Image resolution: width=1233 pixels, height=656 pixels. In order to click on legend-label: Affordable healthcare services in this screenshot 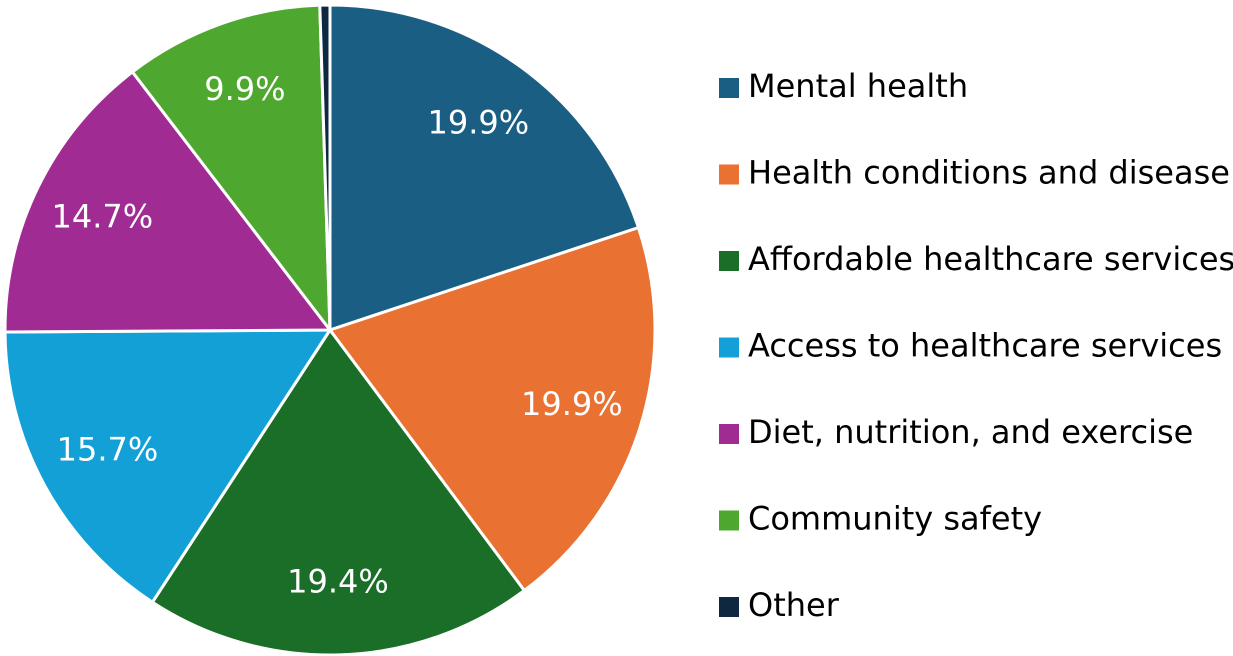, I will do `click(990, 259)`.